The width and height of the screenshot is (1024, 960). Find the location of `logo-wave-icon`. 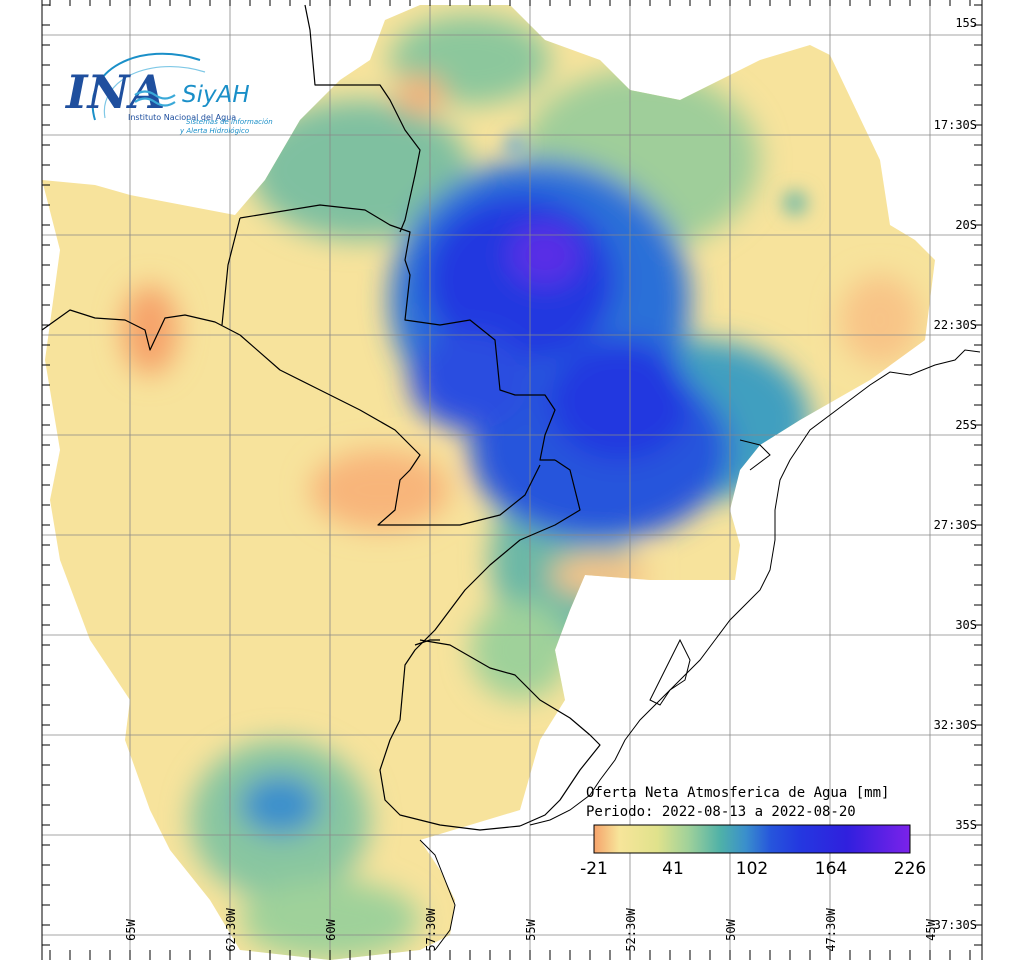

logo-wave-icon is located at coordinates (155, 98).